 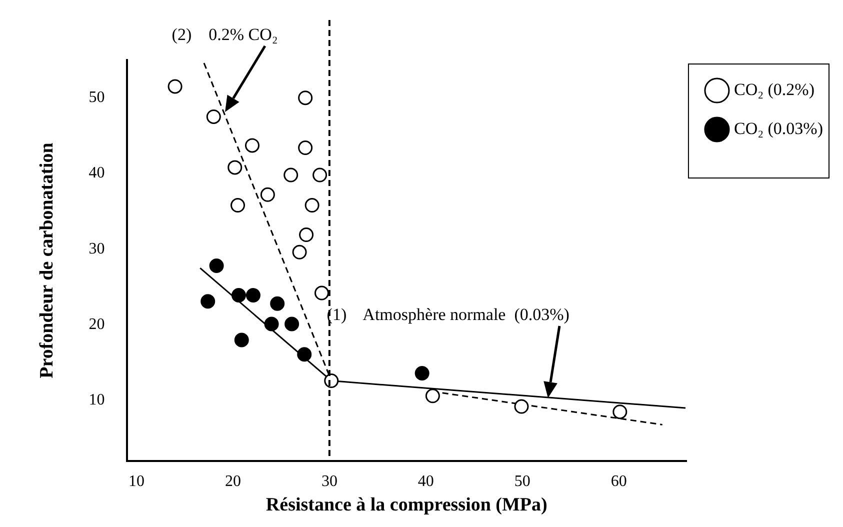 What do you see at coordinates (136, 481) in the screenshot?
I see `x-tick-label: 10` at bounding box center [136, 481].